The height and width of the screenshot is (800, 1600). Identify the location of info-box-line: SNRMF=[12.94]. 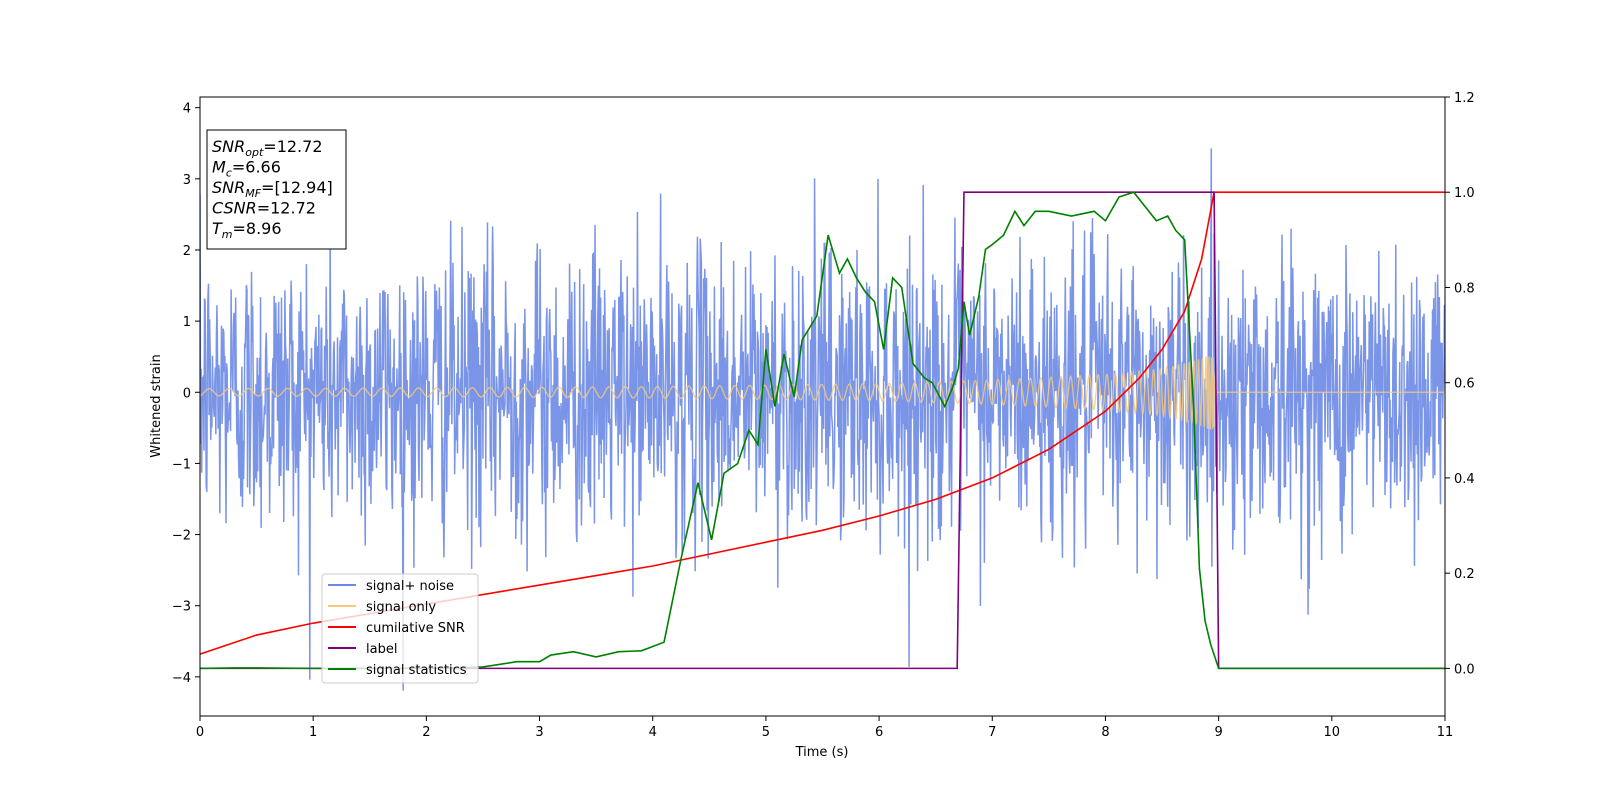
(272, 189).